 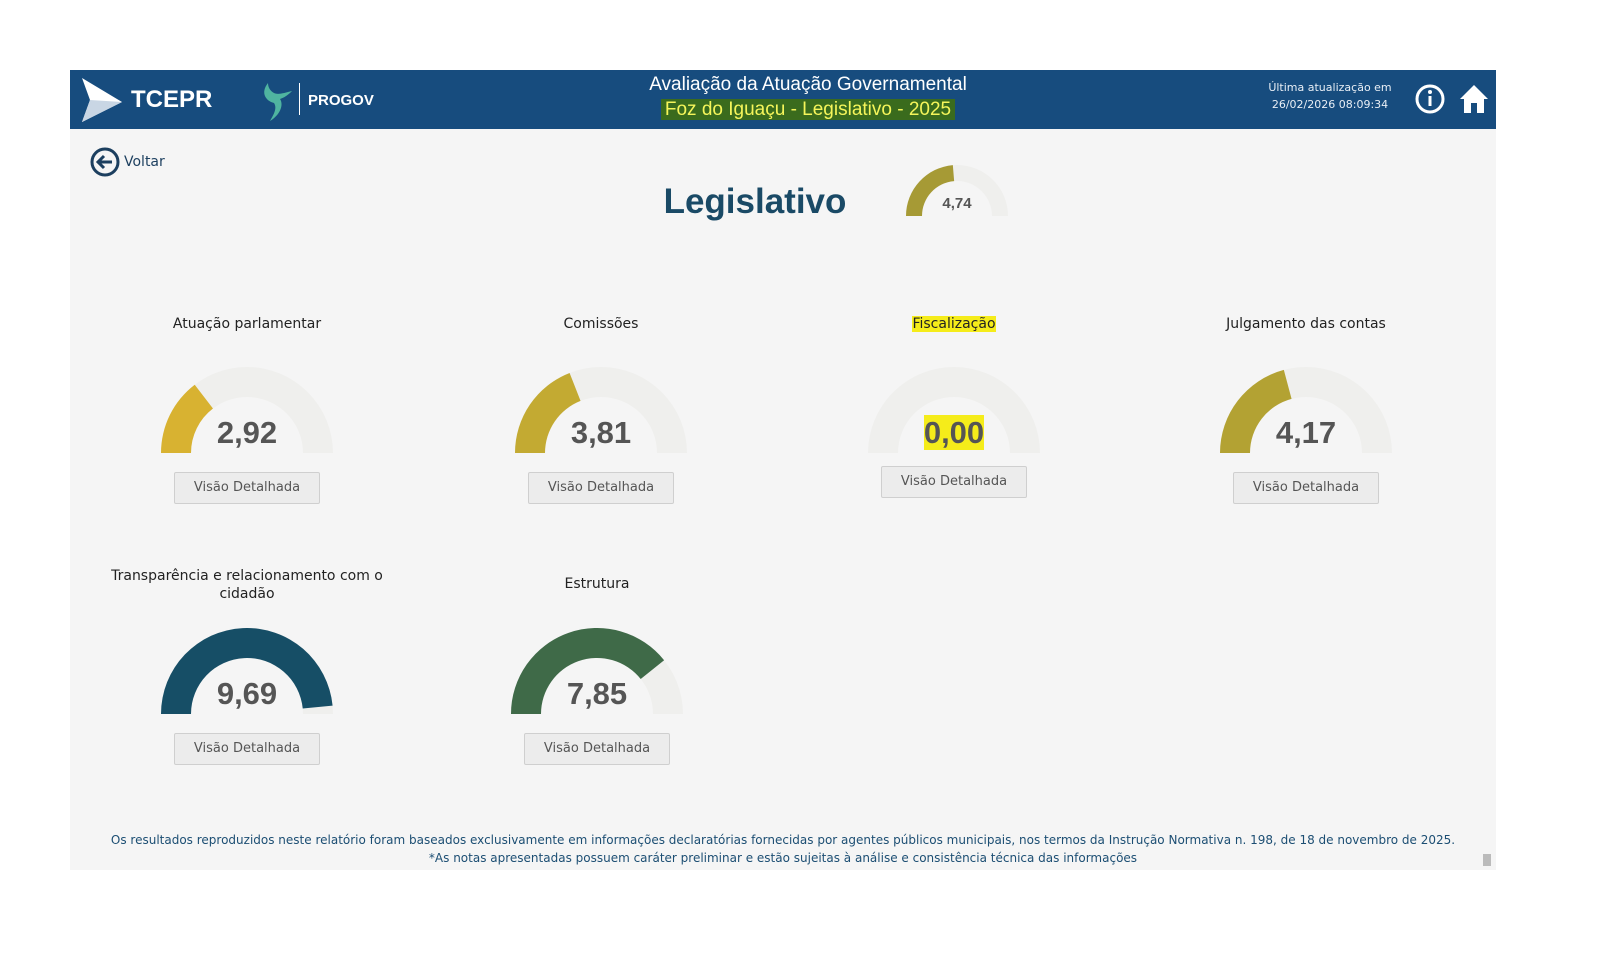 I want to click on gauge-title: Estrutura, so click(x=597, y=584).